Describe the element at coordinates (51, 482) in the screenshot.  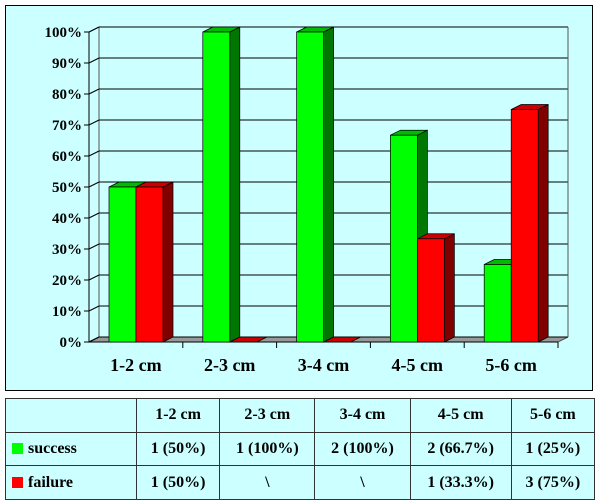
I see `row-label-text: failure` at that location.